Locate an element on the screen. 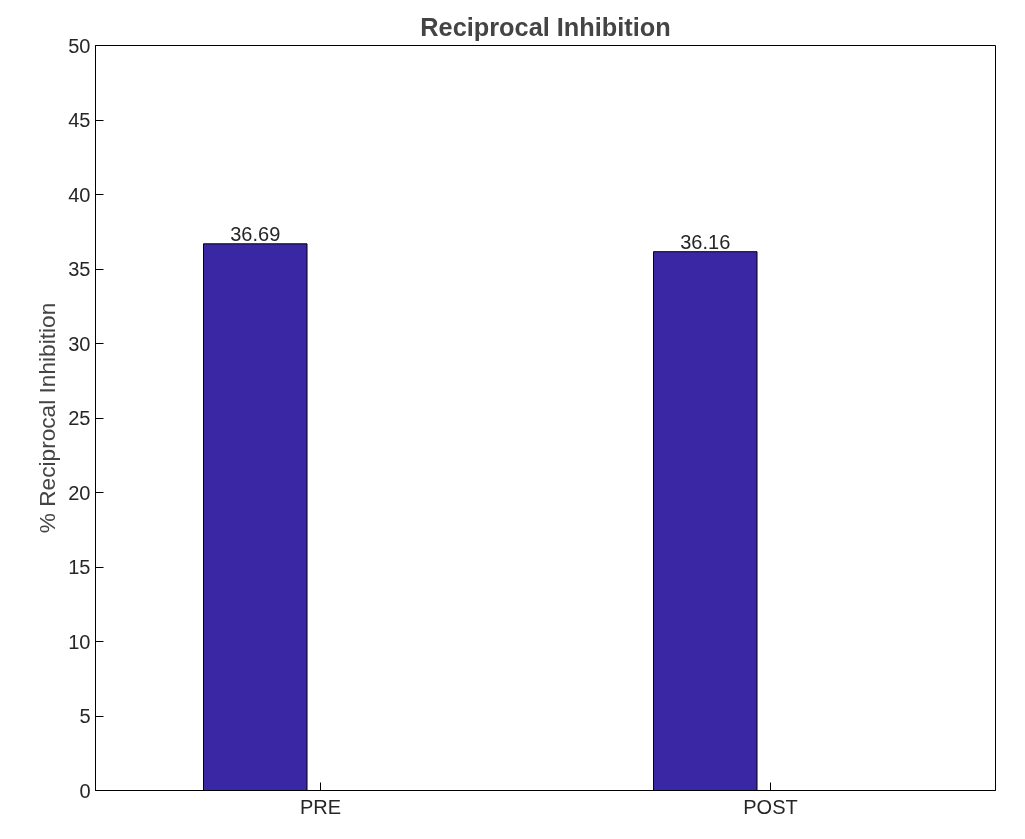 This screenshot has height=839, width=1025. y-tick-label: 45 is located at coordinates (79, 120).